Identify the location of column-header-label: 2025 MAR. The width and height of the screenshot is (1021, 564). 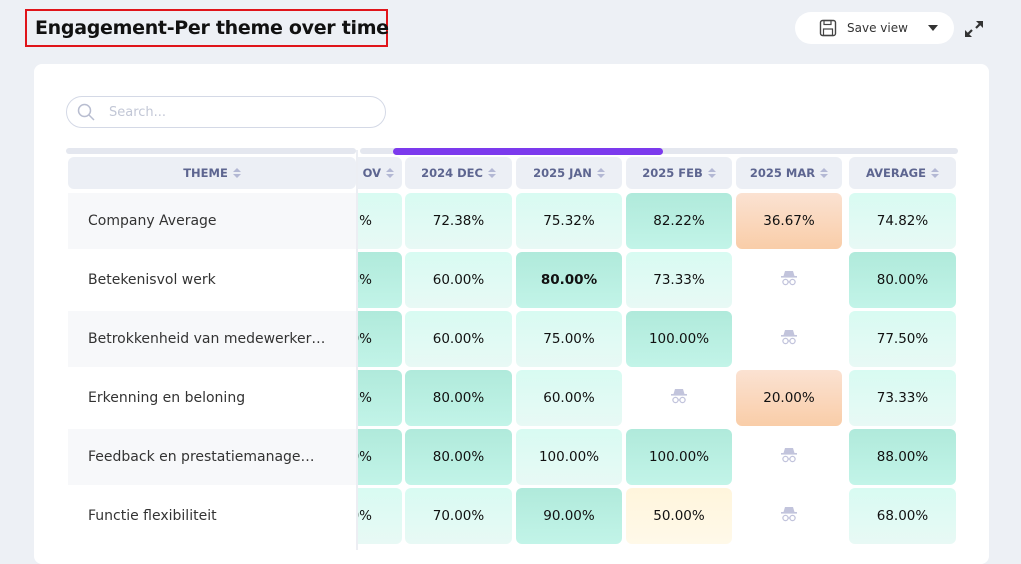
(782, 173).